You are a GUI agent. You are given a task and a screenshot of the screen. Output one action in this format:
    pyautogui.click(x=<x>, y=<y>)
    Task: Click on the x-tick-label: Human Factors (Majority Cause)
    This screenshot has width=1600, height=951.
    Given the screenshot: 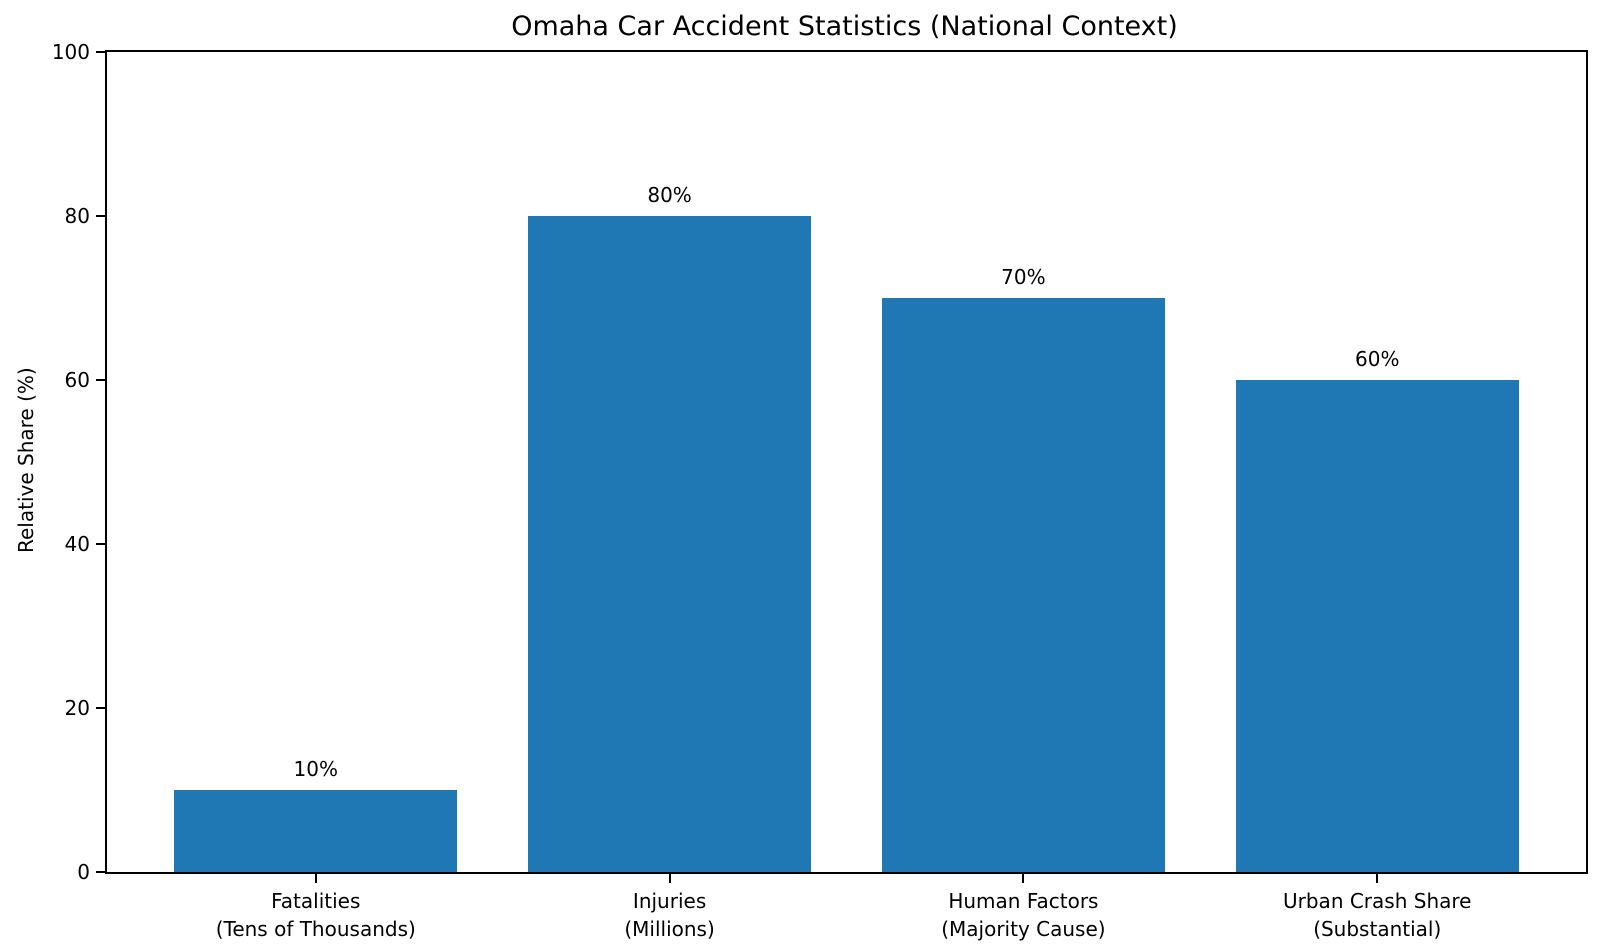 What is the action you would take?
    pyautogui.click(x=1023, y=915)
    